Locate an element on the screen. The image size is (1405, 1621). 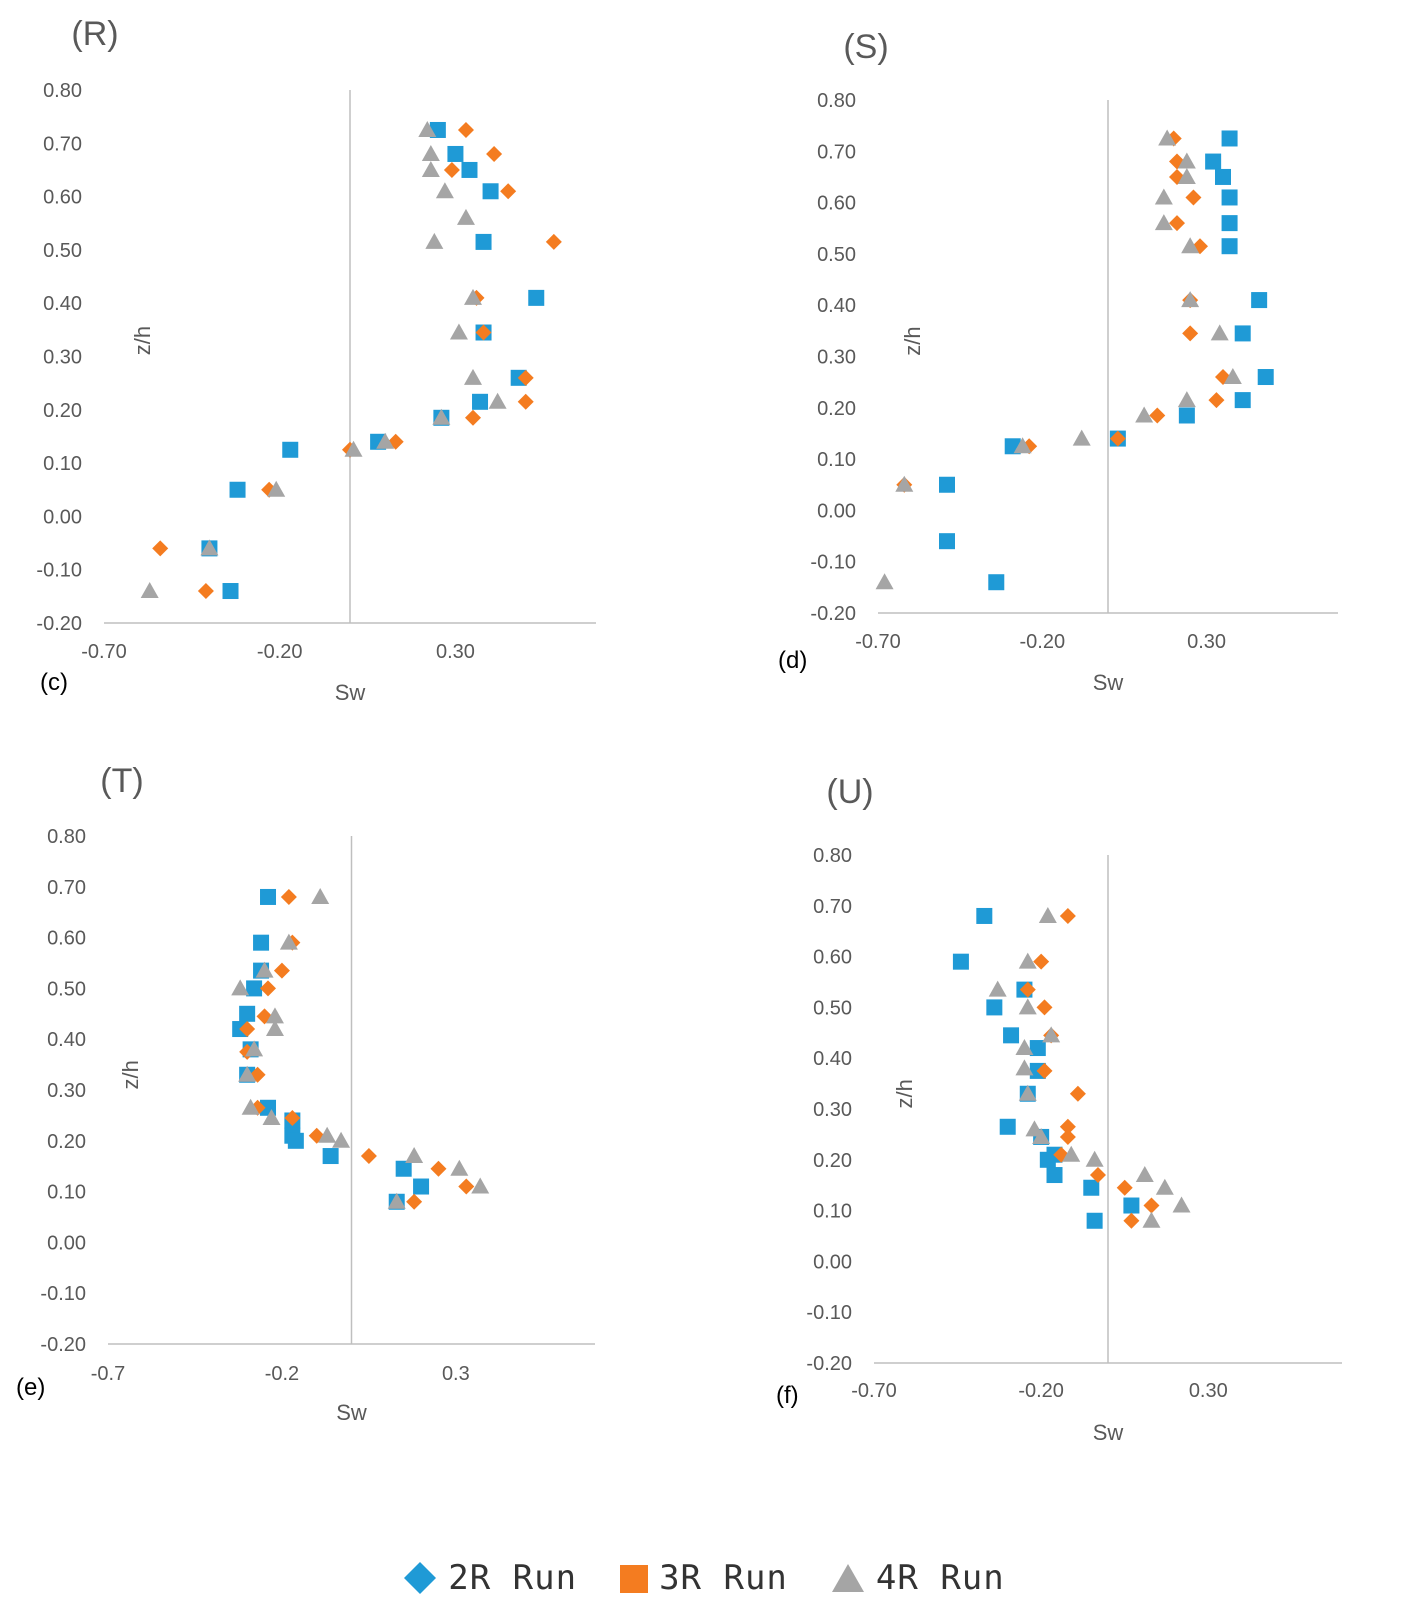
triangle-icon is located at coordinates (847, 1578).